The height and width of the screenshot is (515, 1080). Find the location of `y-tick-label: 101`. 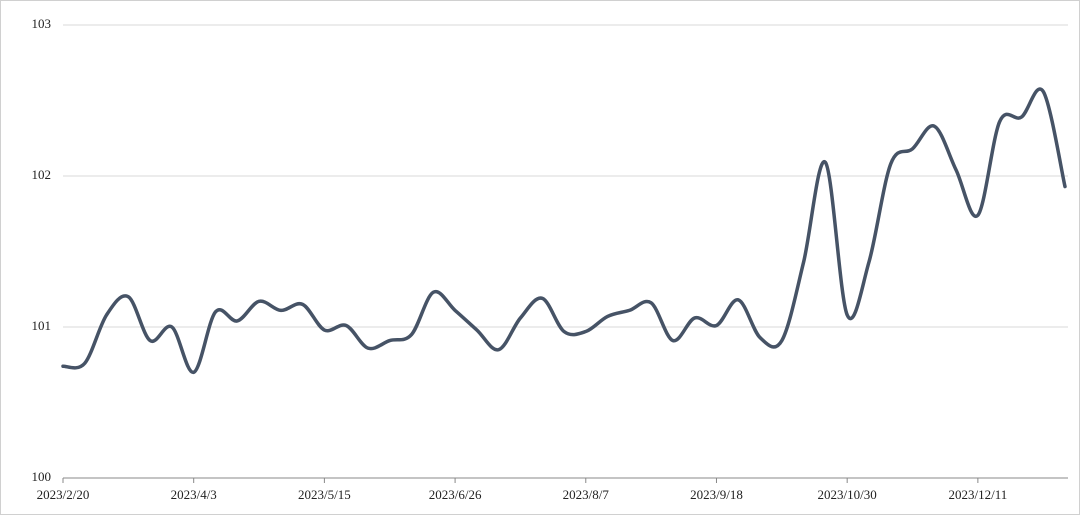

y-tick-label: 101 is located at coordinates (42, 325).